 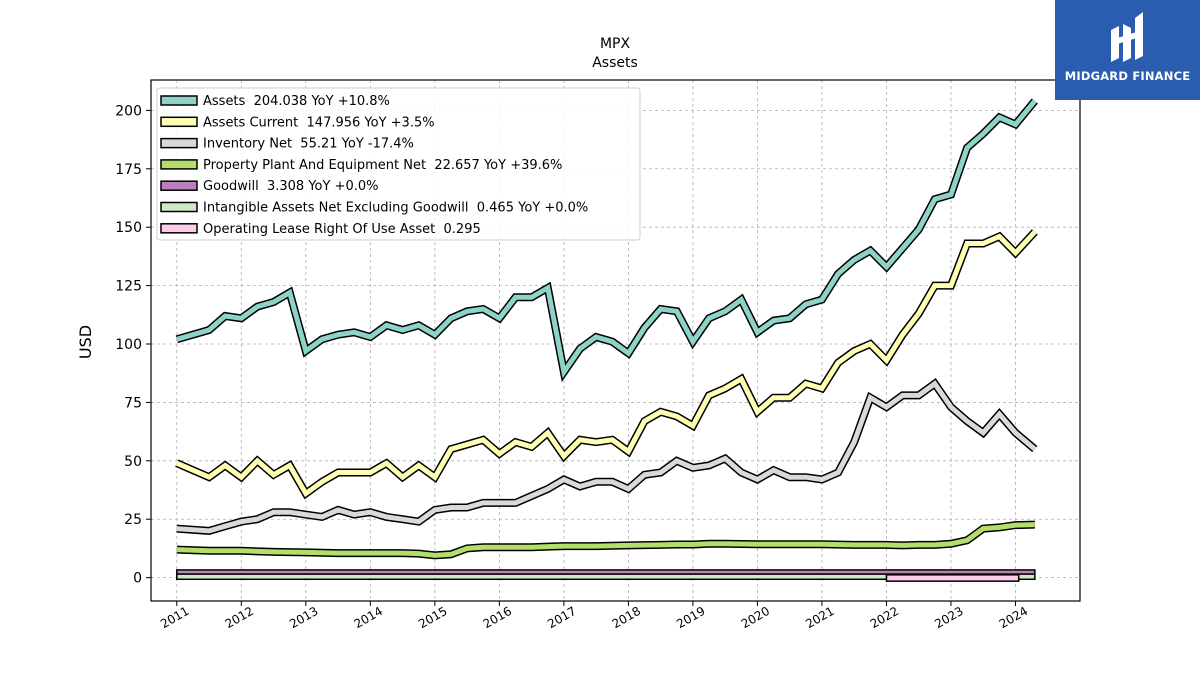 I want to click on tick-label-x: 2016, so click(x=497, y=617).